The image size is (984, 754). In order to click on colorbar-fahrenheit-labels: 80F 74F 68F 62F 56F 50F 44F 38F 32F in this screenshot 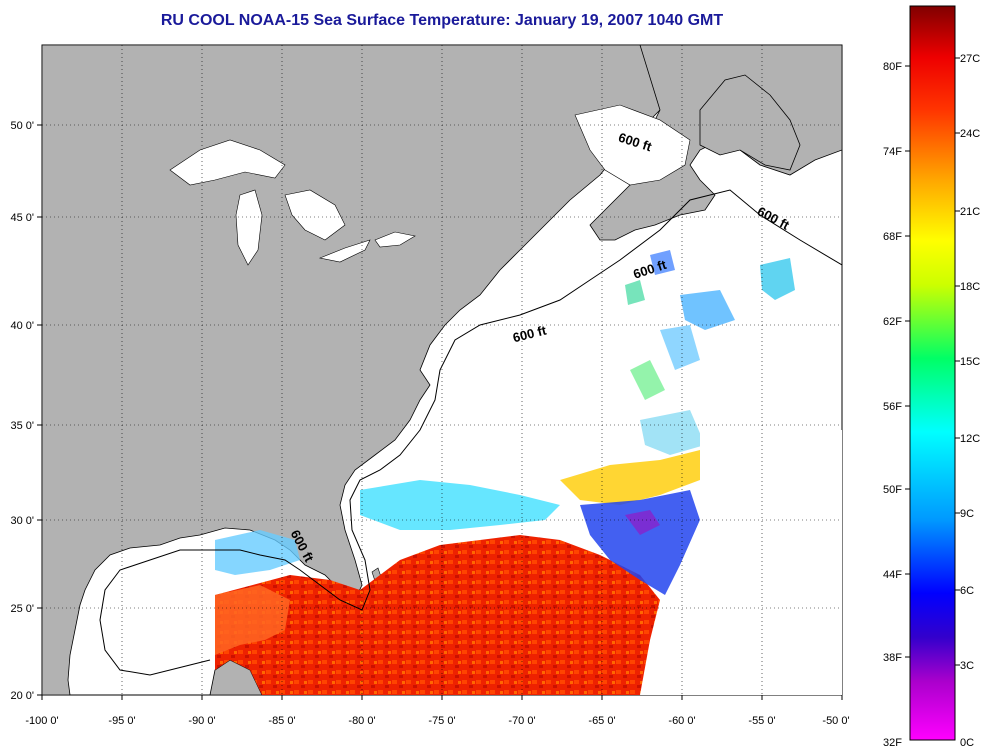, I will do `click(892, 405)`.